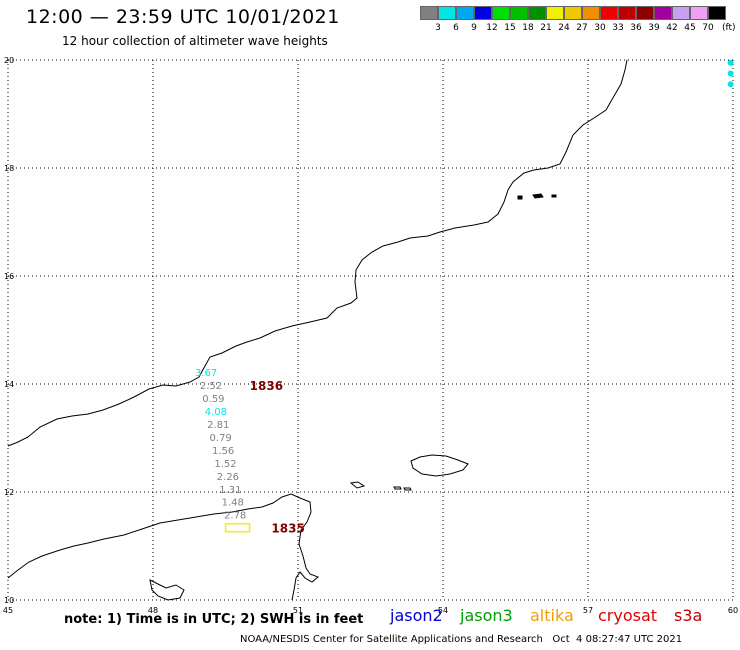 The image size is (740, 650). I want to click on track-point-value: 0.79, so click(221, 438).